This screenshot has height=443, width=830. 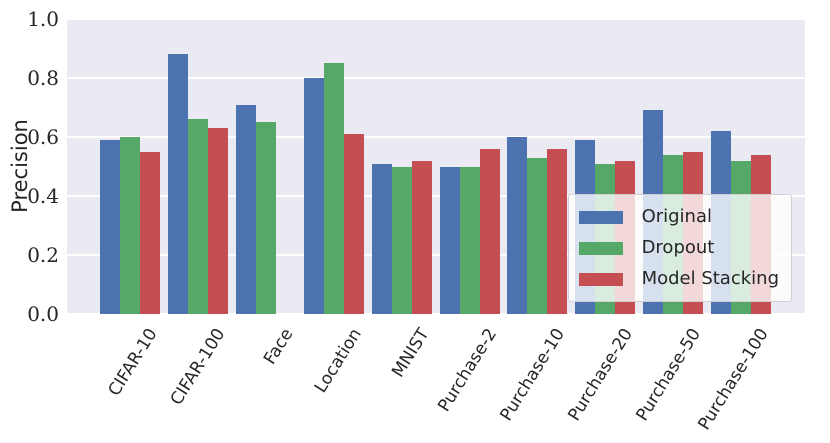 What do you see at coordinates (133, 362) in the screenshot?
I see `x-tick-label: CIFAR-10` at bounding box center [133, 362].